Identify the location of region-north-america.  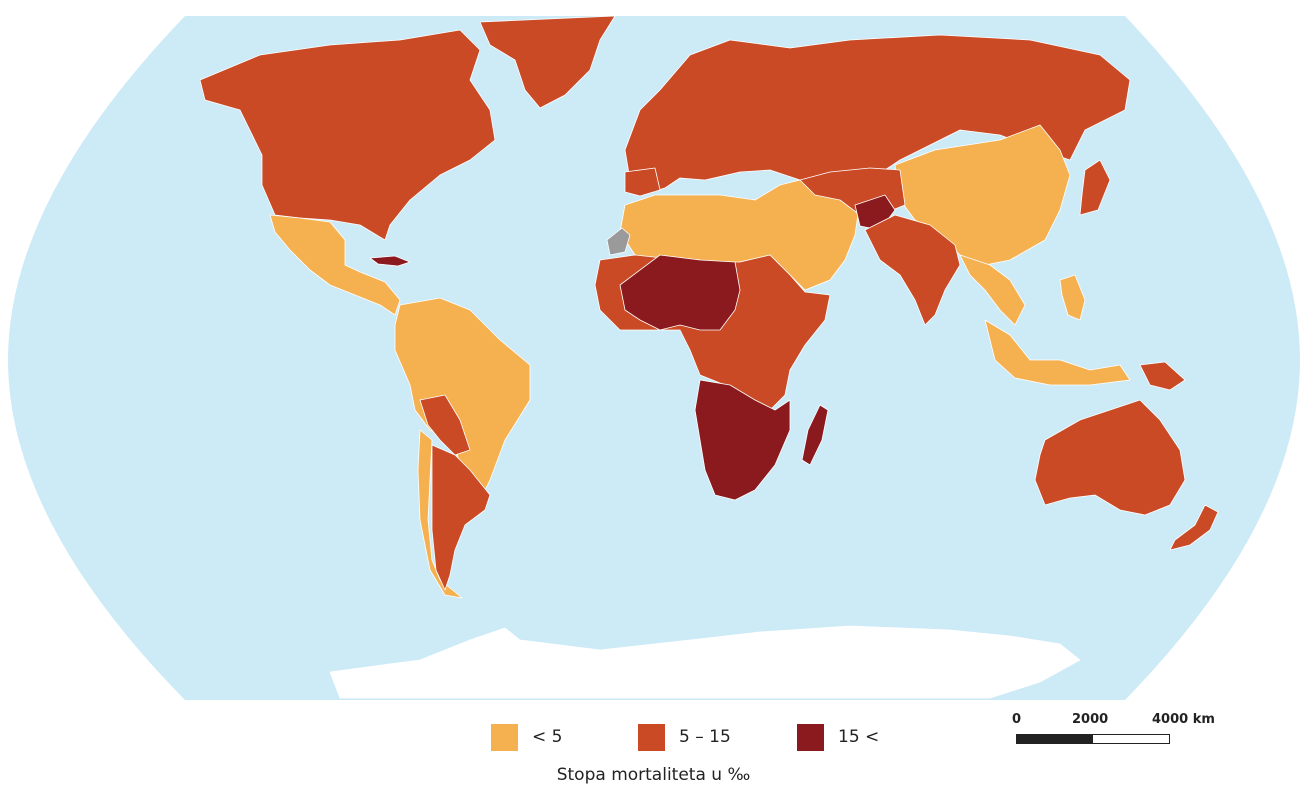
(347, 135).